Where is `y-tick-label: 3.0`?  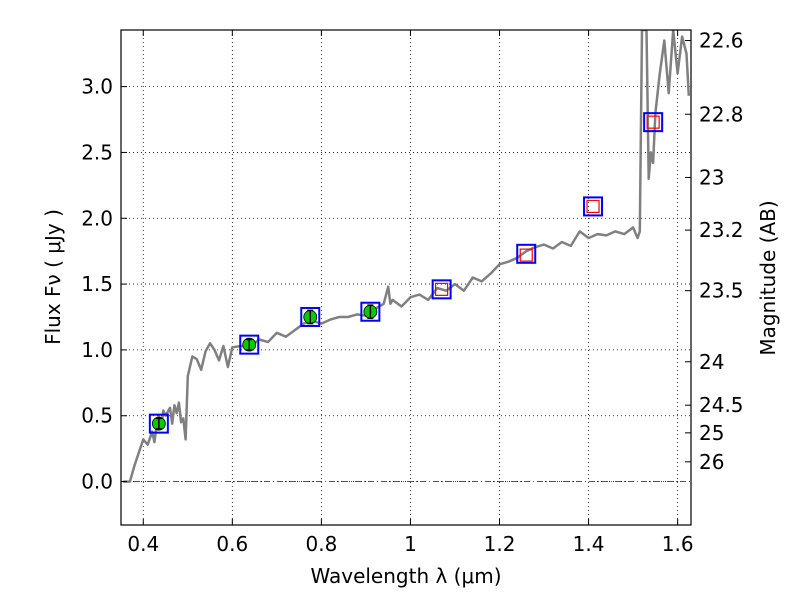
y-tick-label: 3.0 is located at coordinates (97, 87).